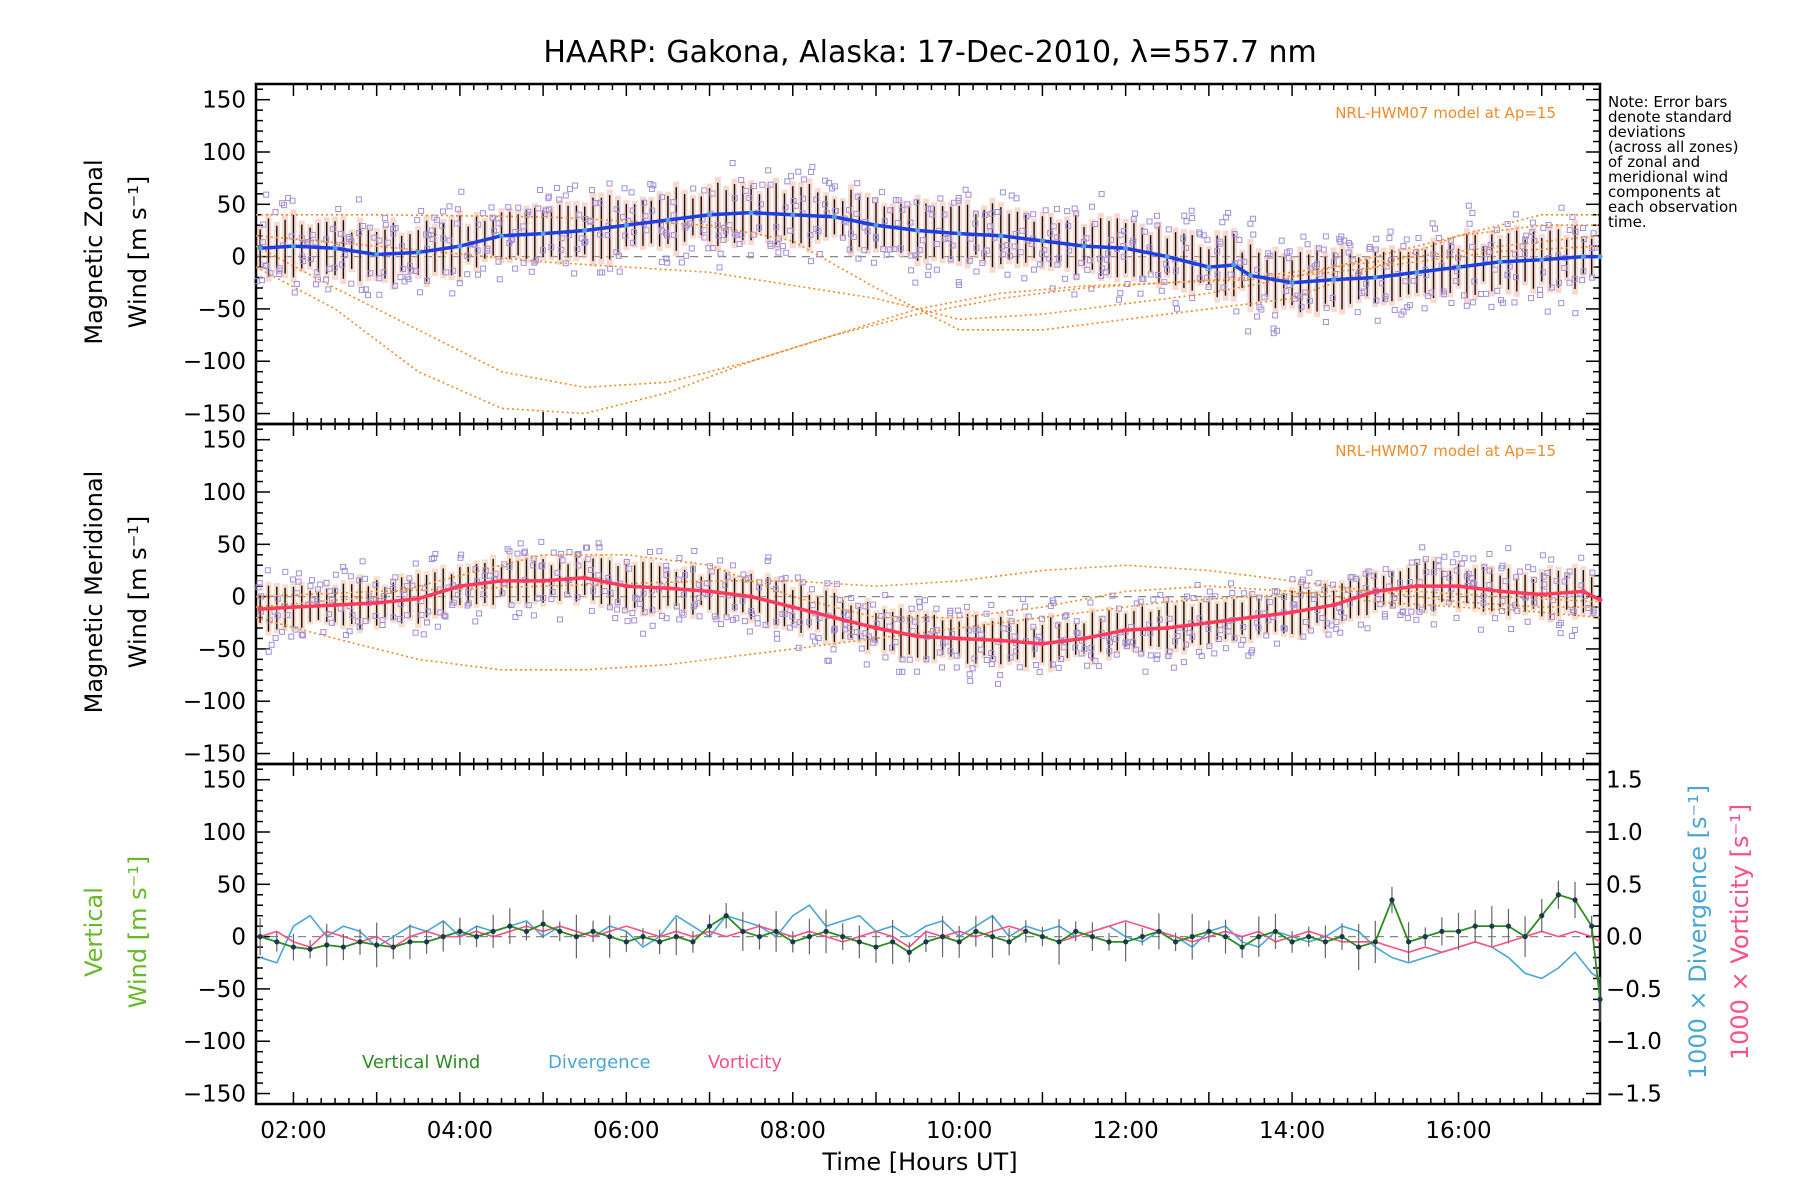 The height and width of the screenshot is (1200, 1800). Describe the element at coordinates (599, 1062) in the screenshot. I see `legend-divergence: Divergence` at that location.